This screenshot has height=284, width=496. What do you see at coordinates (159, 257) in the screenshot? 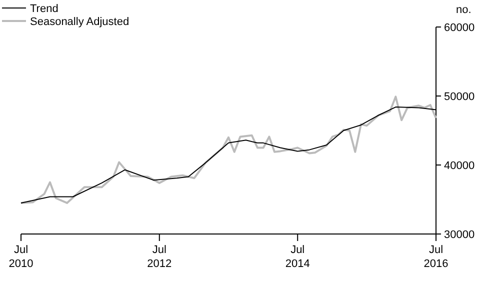
I see `x-tick-label: Jul 2012` at bounding box center [159, 257].